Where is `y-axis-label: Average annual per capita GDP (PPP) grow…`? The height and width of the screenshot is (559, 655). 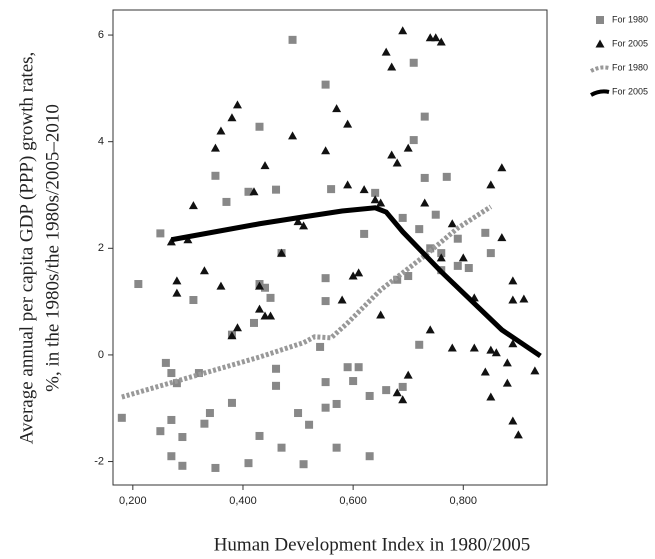 y-axis-label: Average annual per capita GDP (PPP) grow… is located at coordinates (26, 248).